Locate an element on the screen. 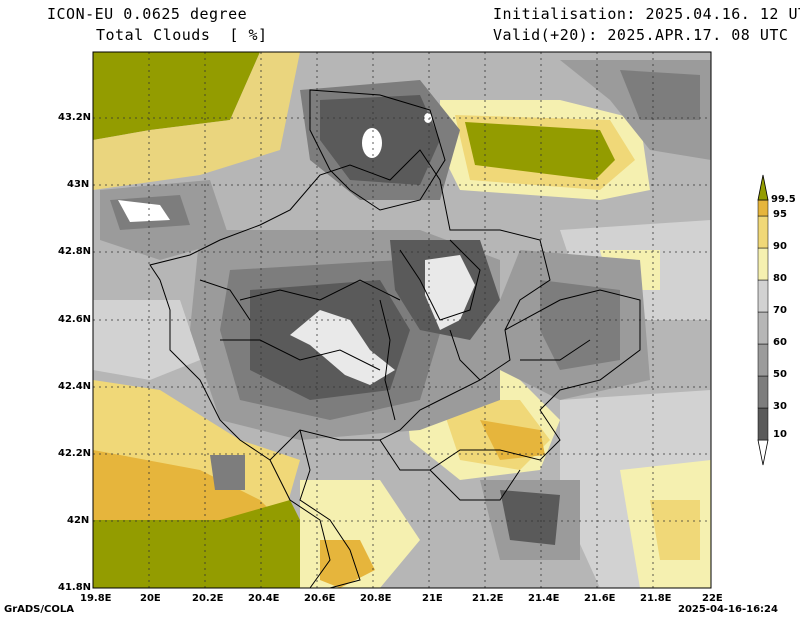 This screenshot has width=800, height=618. valid-time: Valid(+20): 2025.APR.17. 08 UTC is located at coordinates (641, 35).